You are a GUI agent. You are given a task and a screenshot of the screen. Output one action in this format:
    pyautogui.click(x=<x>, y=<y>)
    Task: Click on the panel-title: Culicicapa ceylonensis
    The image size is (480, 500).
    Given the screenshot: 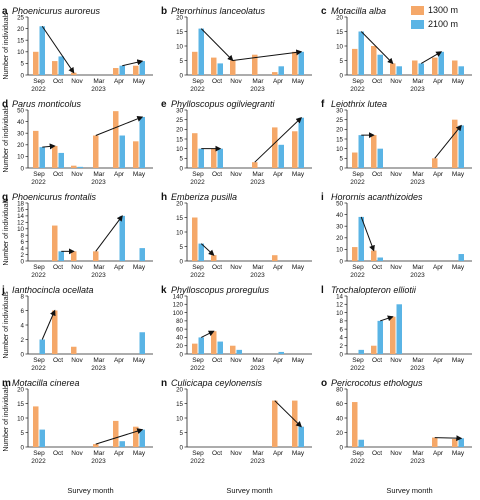 What is the action you would take?
    pyautogui.click(x=217, y=383)
    